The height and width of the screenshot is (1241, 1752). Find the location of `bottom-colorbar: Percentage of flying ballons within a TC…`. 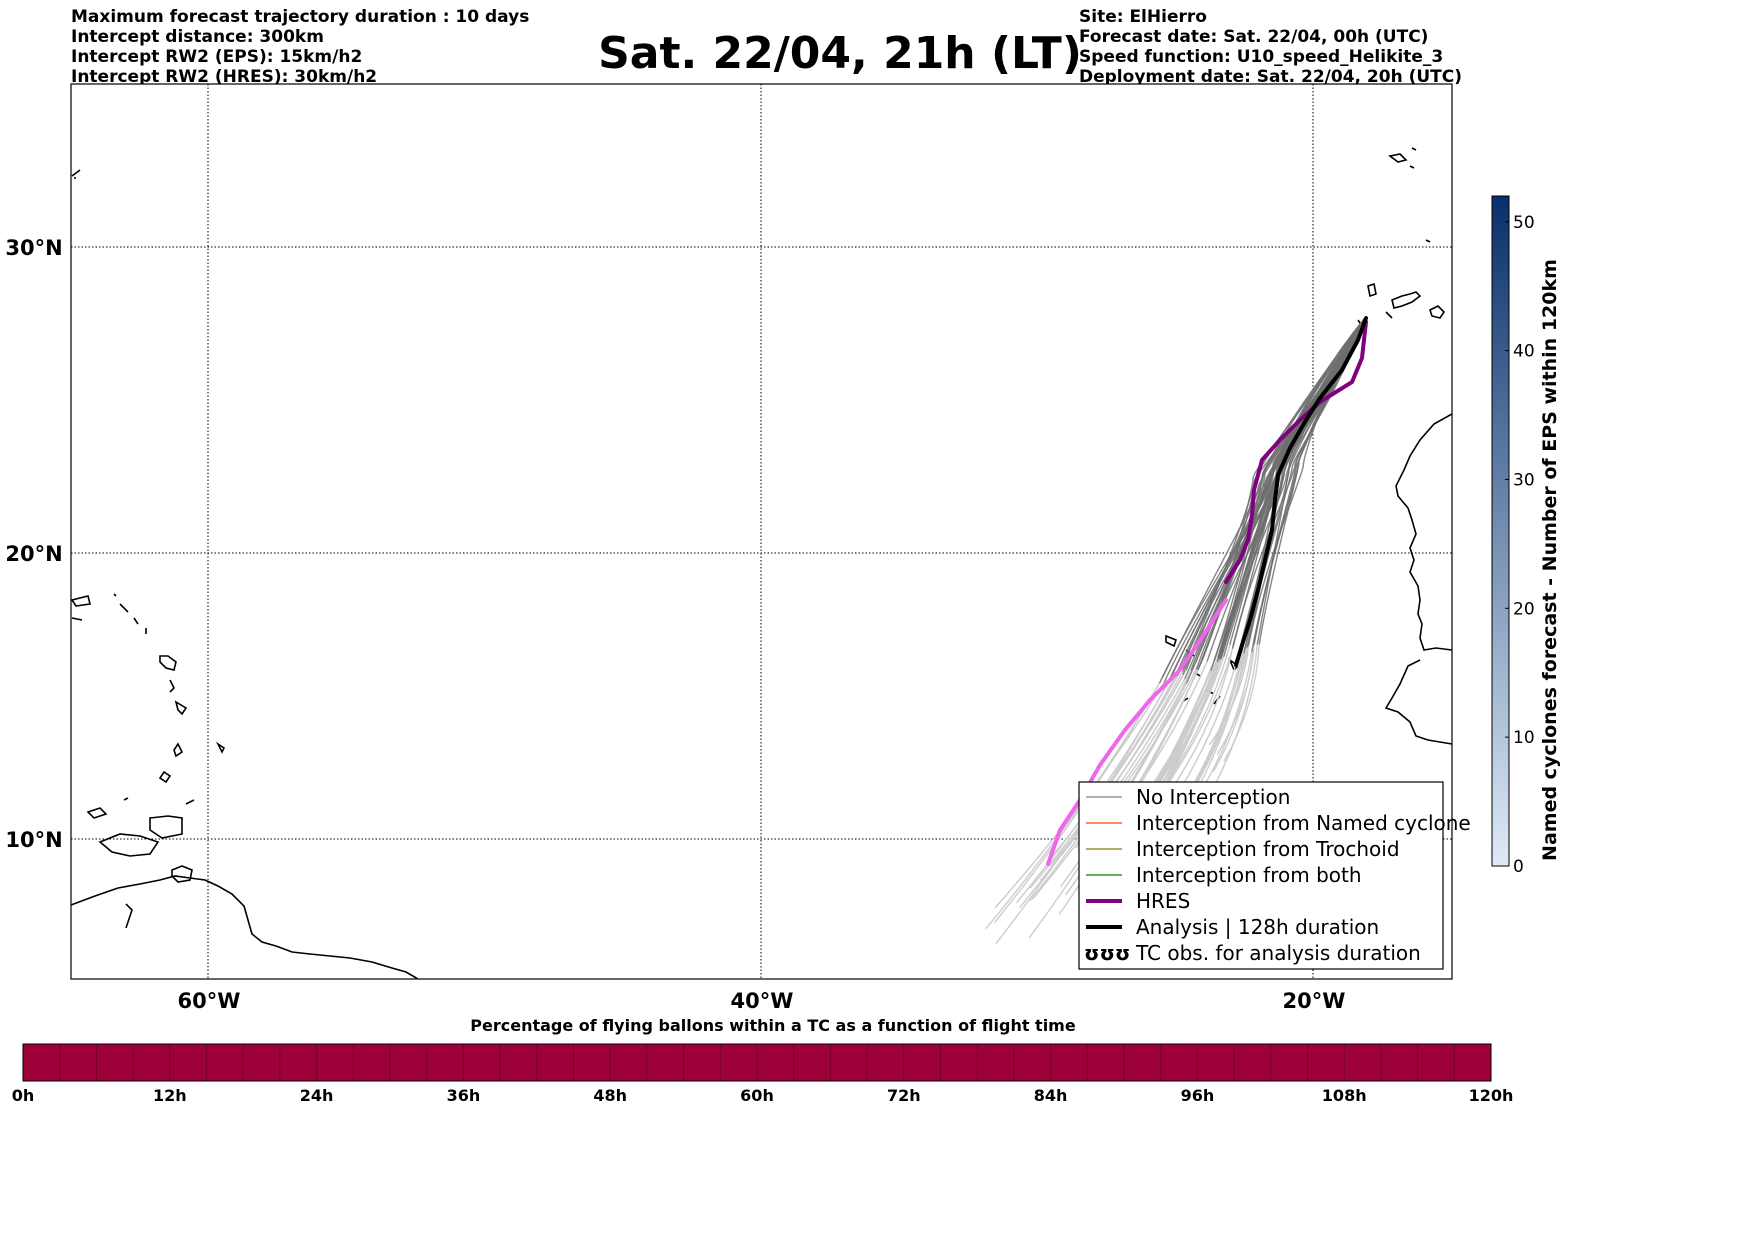

bottom-colorbar: Percentage of flying ballons within a TC… is located at coordinates (763, 1060).